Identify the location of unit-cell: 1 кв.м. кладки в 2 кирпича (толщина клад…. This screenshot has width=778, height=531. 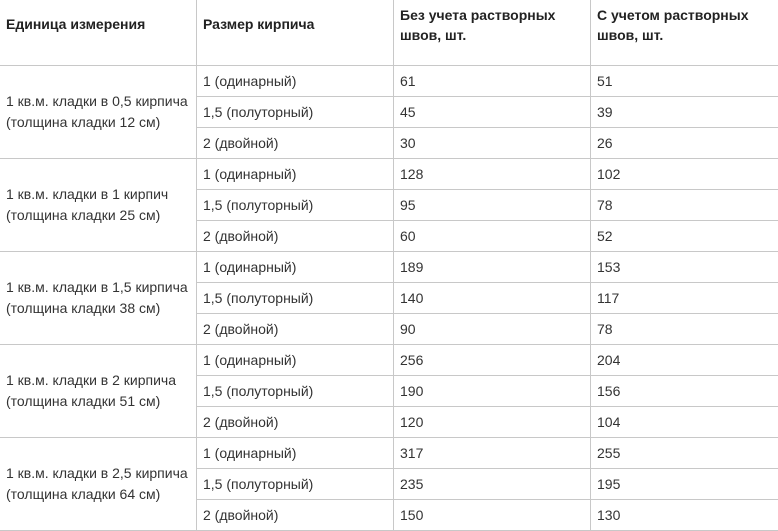
(98, 391).